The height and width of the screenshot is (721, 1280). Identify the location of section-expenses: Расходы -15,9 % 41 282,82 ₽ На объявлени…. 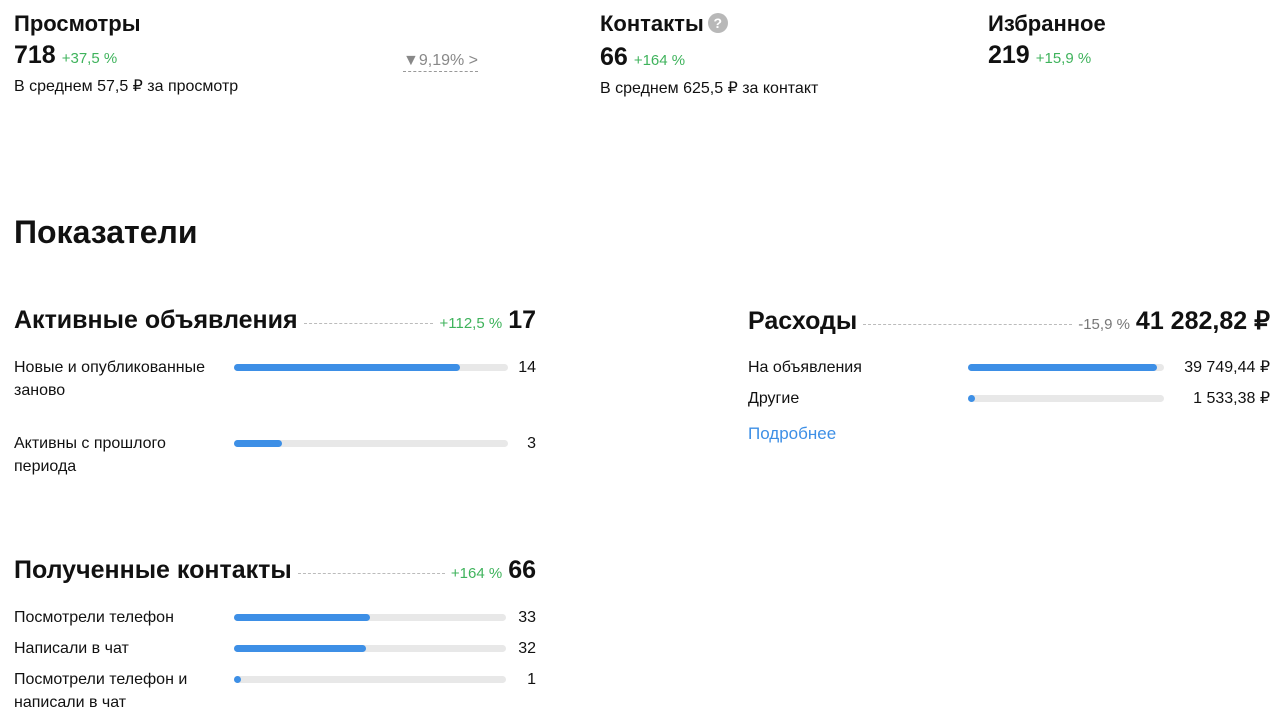
(1009, 356).